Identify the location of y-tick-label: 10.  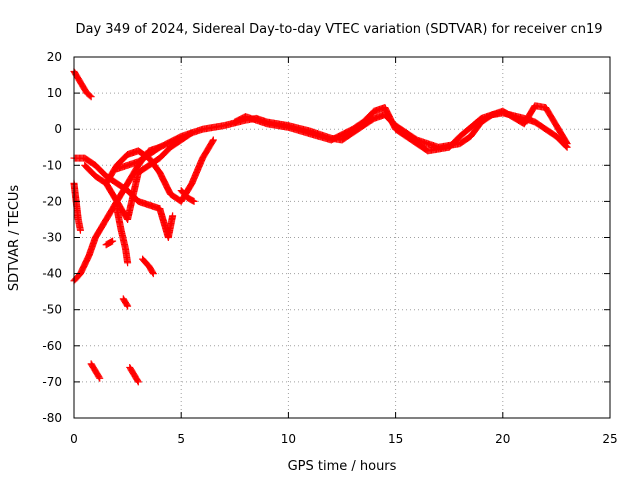
(54, 93).